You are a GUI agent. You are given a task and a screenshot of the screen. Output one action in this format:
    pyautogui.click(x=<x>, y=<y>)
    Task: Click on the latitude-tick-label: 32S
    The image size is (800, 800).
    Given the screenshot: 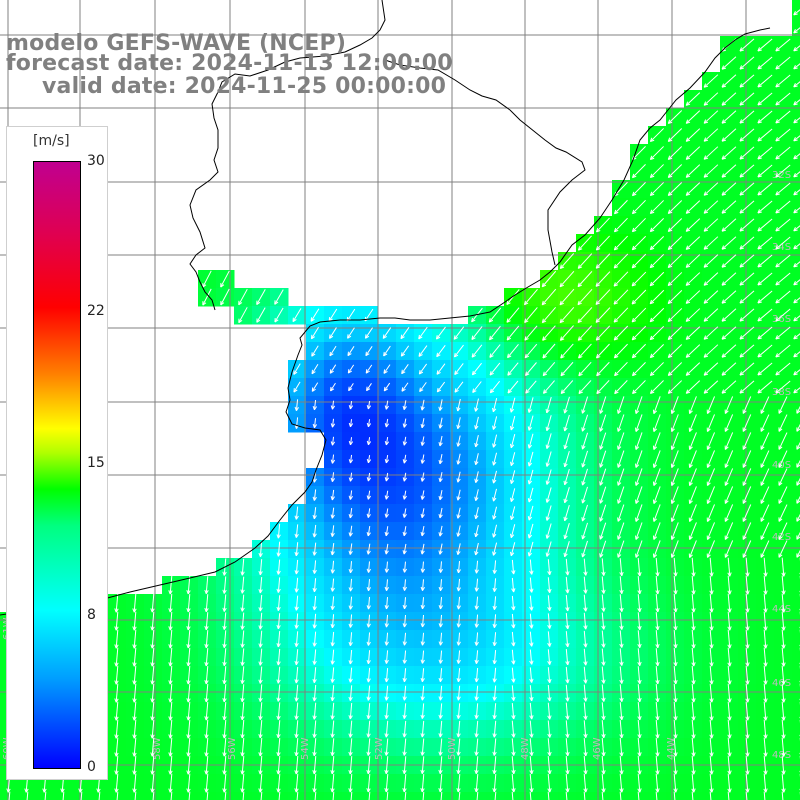 What is the action you would take?
    pyautogui.click(x=781, y=175)
    